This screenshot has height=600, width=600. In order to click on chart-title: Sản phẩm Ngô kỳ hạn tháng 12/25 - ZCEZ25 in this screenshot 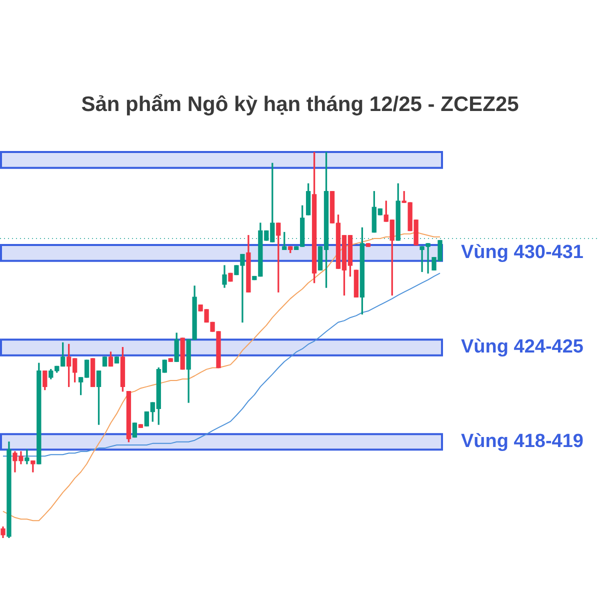, I will do `click(300, 104)`.